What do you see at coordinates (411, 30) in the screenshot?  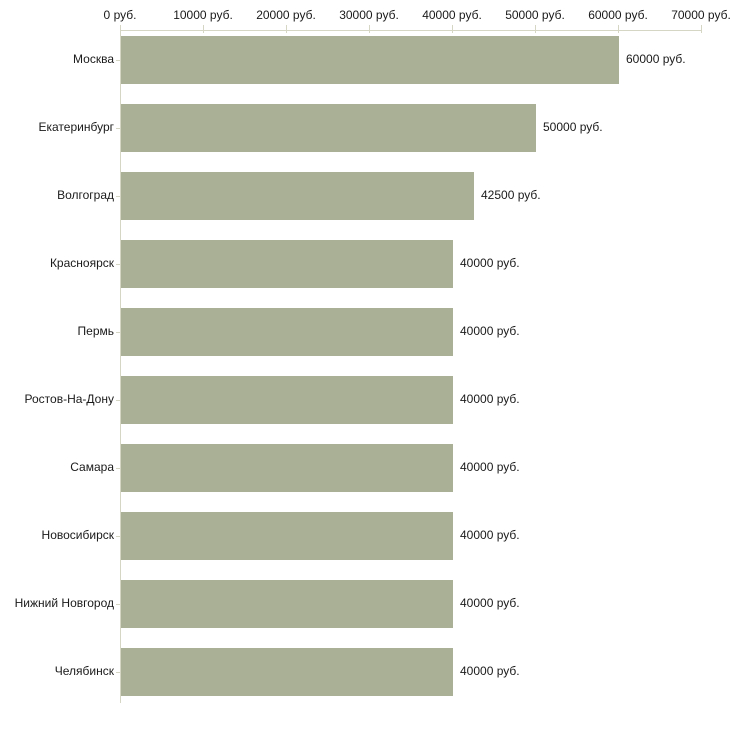 I see `x-axis-line` at bounding box center [411, 30].